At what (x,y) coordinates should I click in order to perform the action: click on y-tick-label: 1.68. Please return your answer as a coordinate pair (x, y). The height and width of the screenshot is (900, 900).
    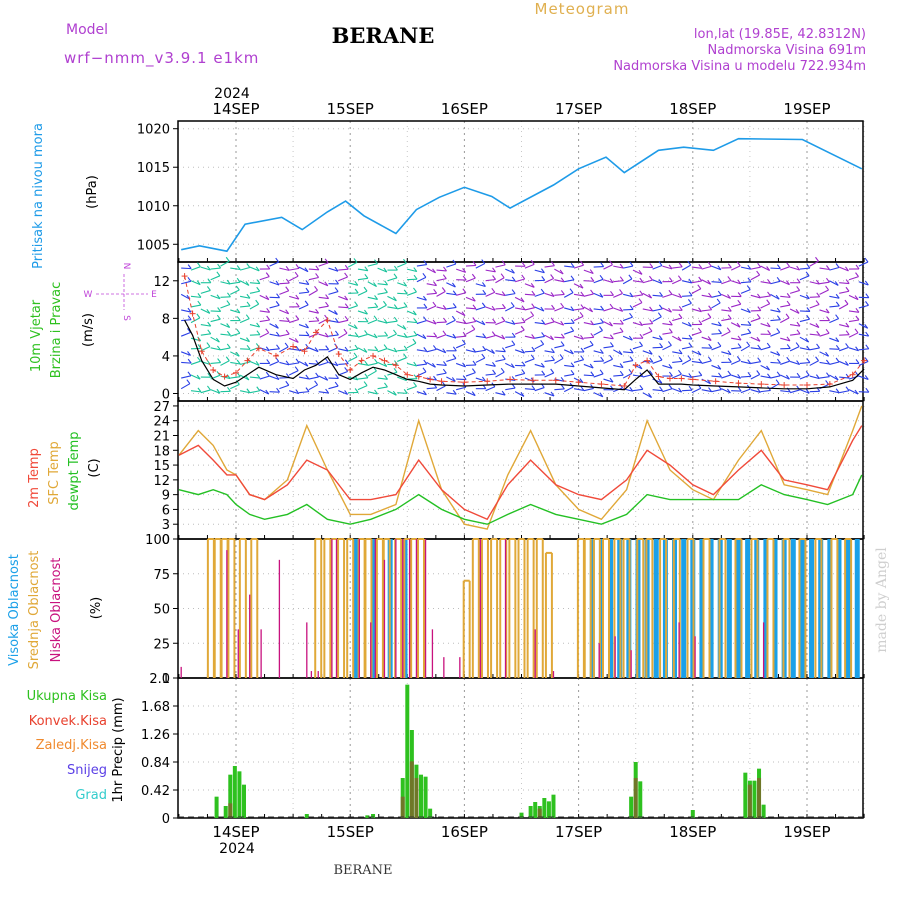
    Looking at the image, I should click on (155, 707).